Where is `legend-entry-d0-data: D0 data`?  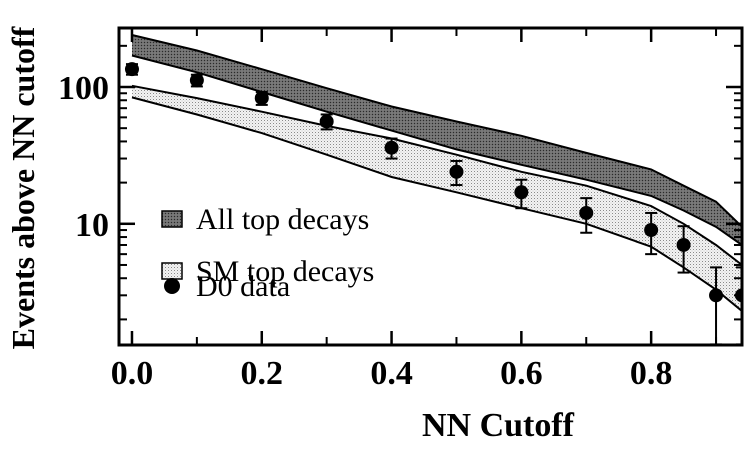
legend-entry-d0-data: D0 data is located at coordinates (227, 286).